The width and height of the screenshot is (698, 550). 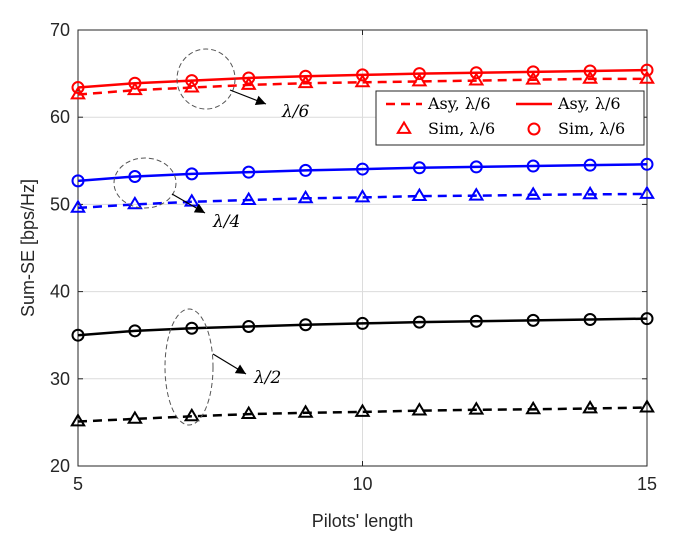 I want to click on legend-circle, so click(x=534, y=129).